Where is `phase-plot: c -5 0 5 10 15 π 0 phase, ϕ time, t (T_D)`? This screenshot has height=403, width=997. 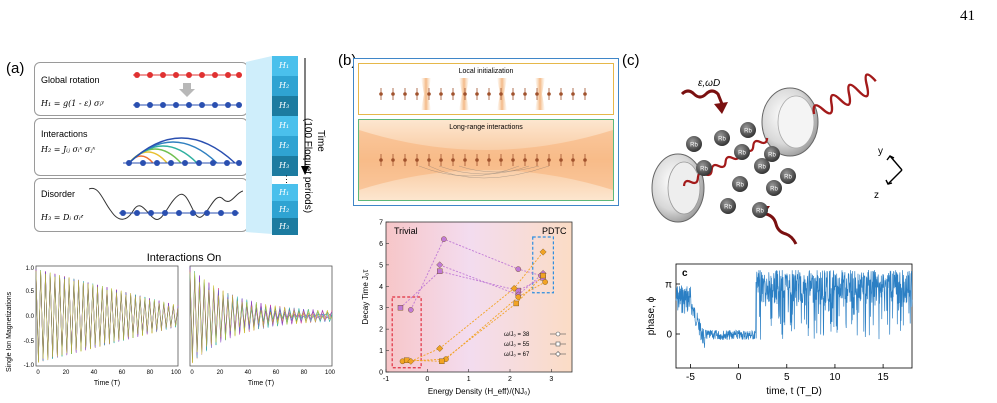 phase-plot: c -5 0 5 10 15 π 0 phase, ϕ time, t (T_D) is located at coordinates (779, 330).